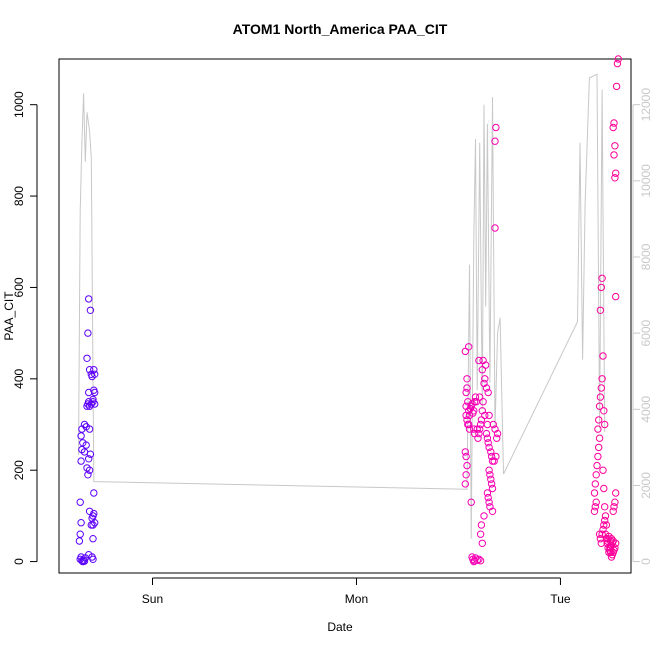 This screenshot has width=650, height=650. I want to click on right-tick-label: 10000, so click(644, 181).